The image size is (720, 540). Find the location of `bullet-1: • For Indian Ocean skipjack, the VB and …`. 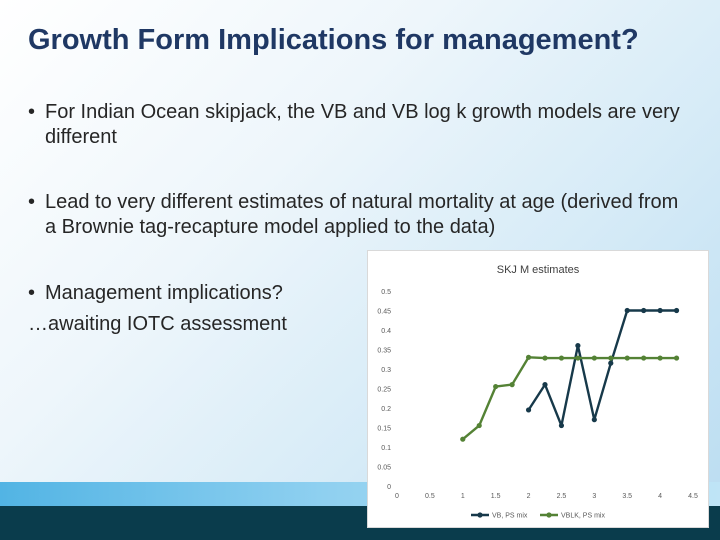

bullet-1: • For Indian Ocean skipjack, the VB and … is located at coordinates (360, 125).